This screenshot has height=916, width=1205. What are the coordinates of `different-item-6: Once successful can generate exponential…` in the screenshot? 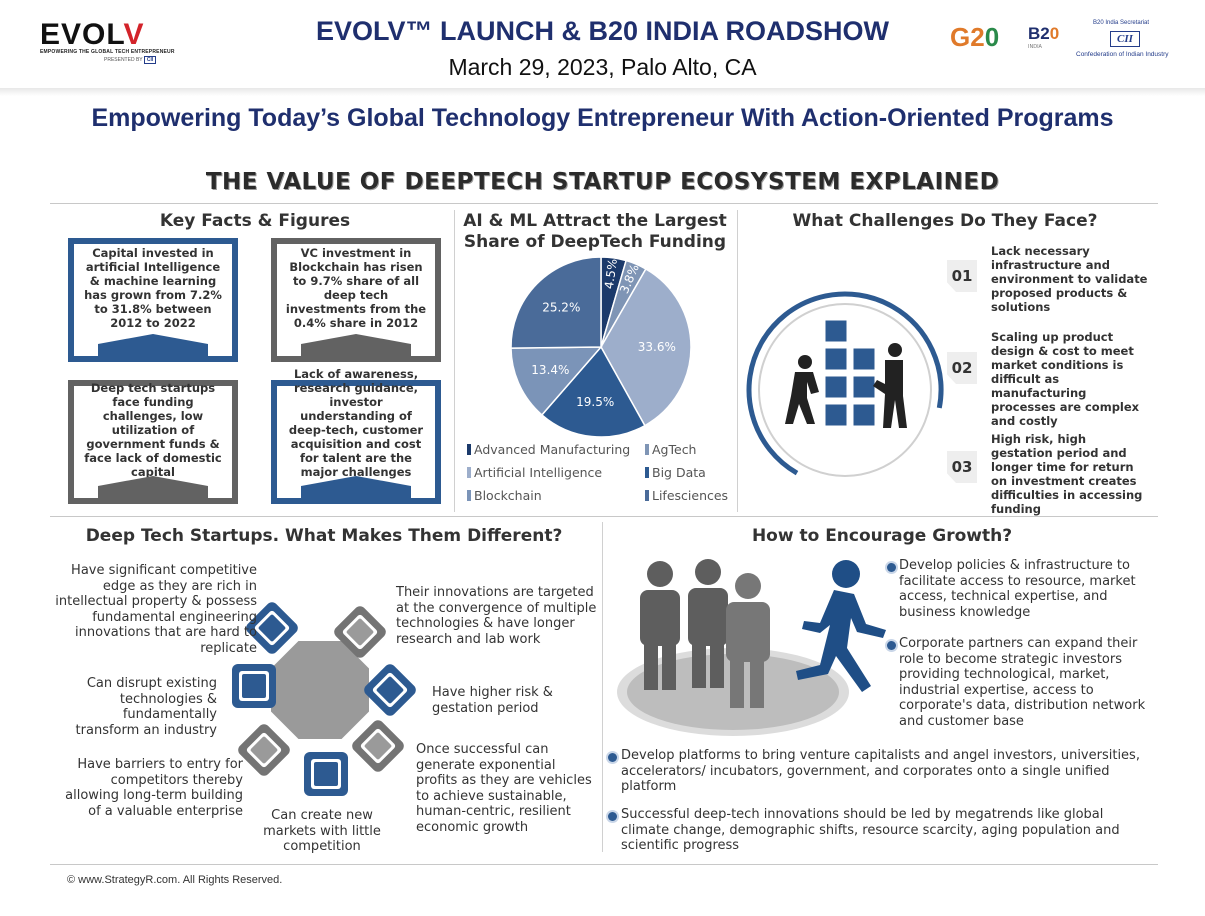 It's located at (504, 788).